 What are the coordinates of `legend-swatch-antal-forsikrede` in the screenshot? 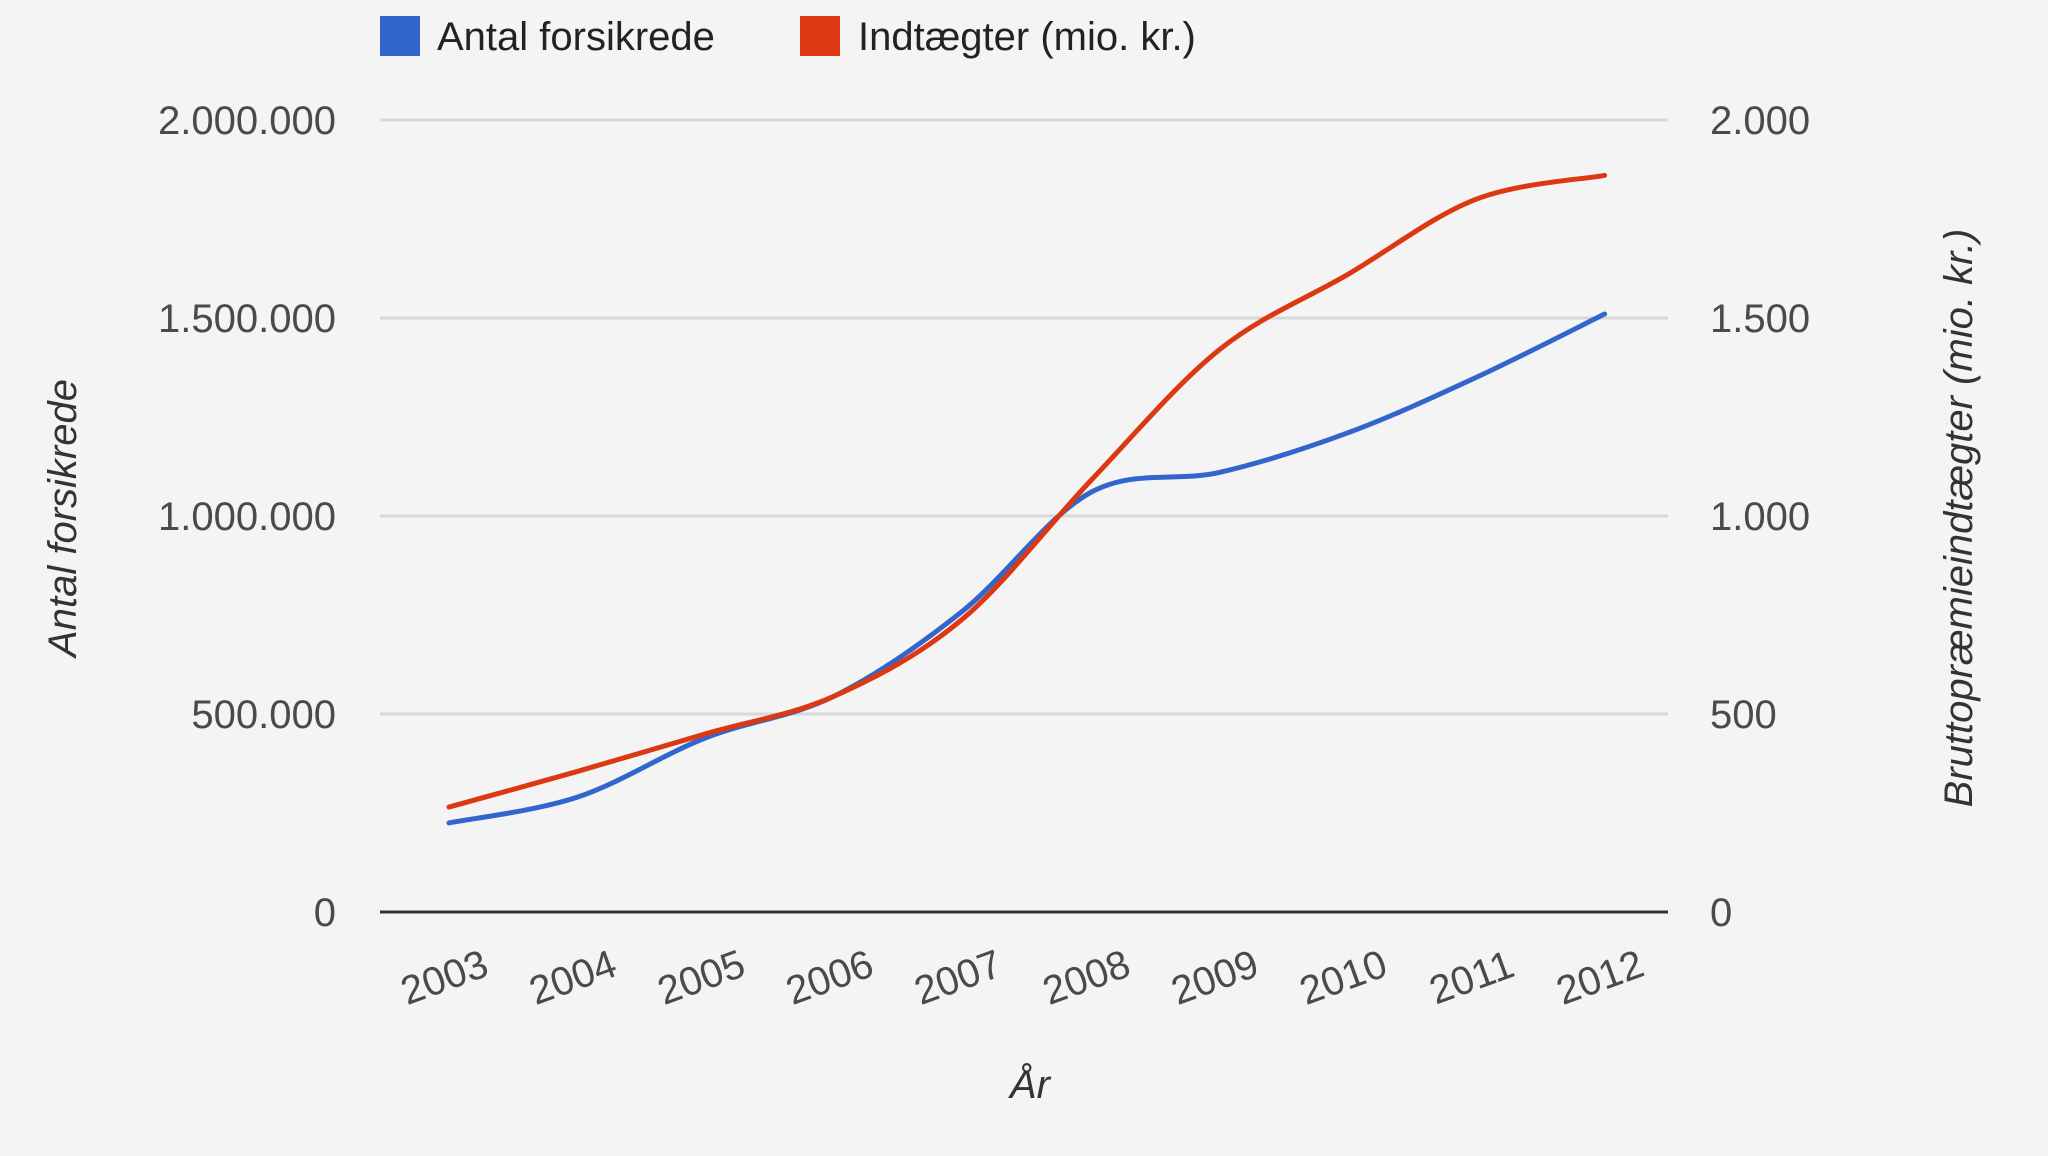 It's located at (400, 36).